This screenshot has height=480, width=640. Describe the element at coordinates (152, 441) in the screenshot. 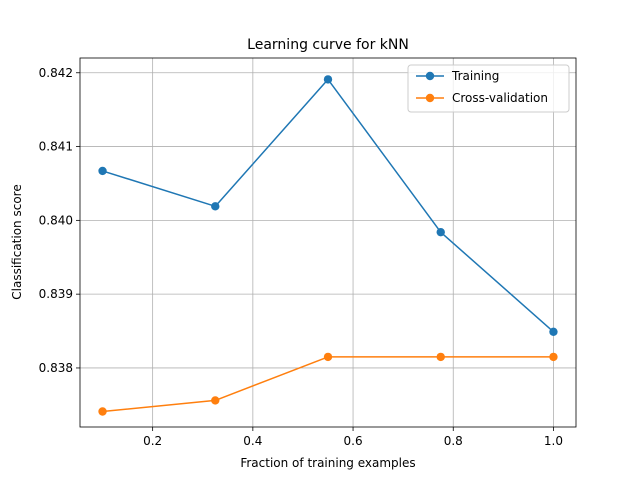

I see `x-tick-label: 0.2` at that location.